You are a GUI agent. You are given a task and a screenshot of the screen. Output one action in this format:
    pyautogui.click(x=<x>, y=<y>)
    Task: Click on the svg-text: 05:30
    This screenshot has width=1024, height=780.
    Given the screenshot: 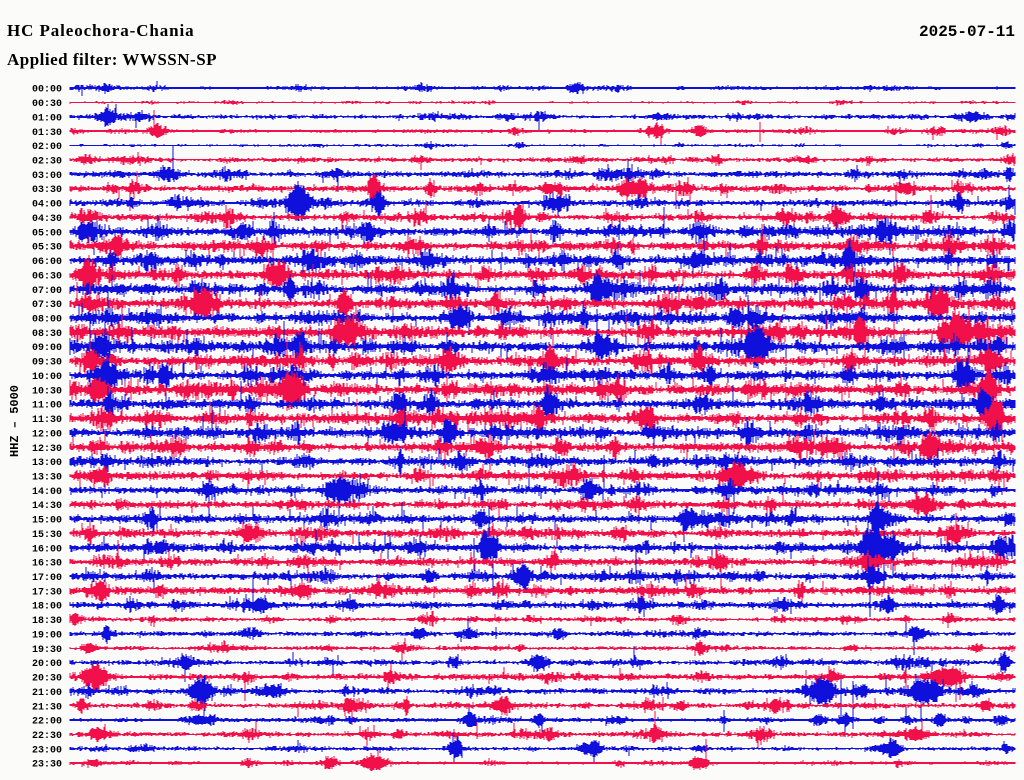 What is the action you would take?
    pyautogui.click(x=47, y=248)
    